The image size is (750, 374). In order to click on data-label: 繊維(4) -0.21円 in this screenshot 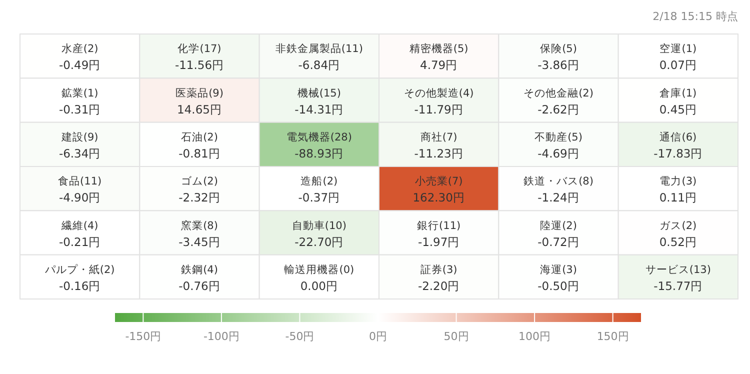, I will do `click(79, 233)`.